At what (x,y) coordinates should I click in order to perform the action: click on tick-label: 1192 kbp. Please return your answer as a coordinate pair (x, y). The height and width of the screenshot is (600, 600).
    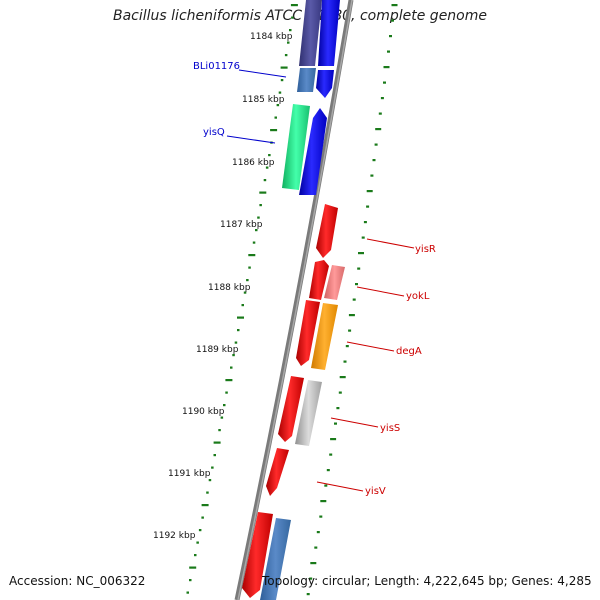
    Looking at the image, I should click on (174, 536).